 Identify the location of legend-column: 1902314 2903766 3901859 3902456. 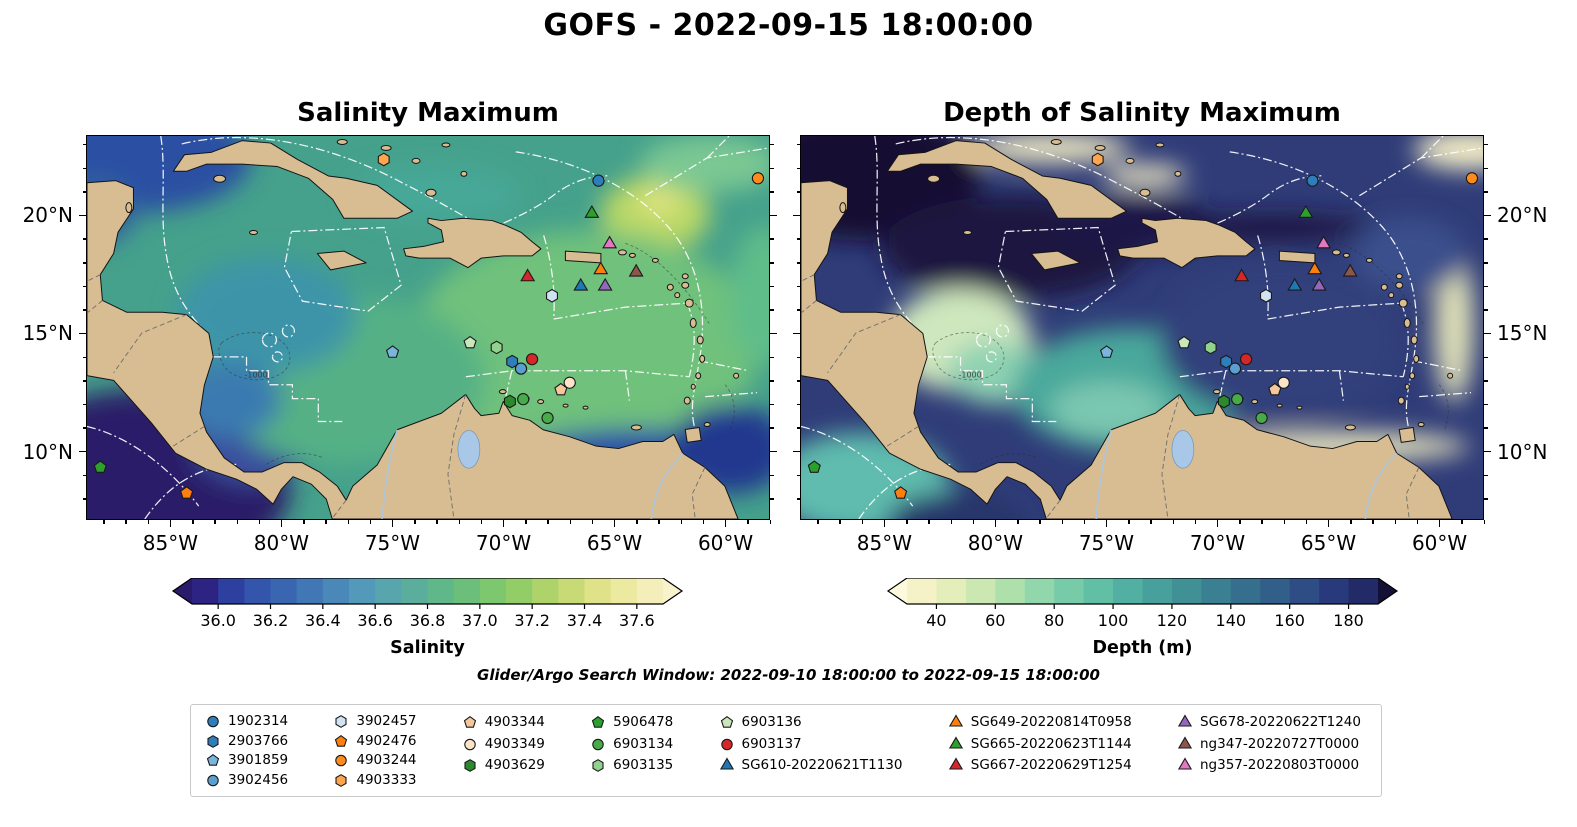
(246, 750).